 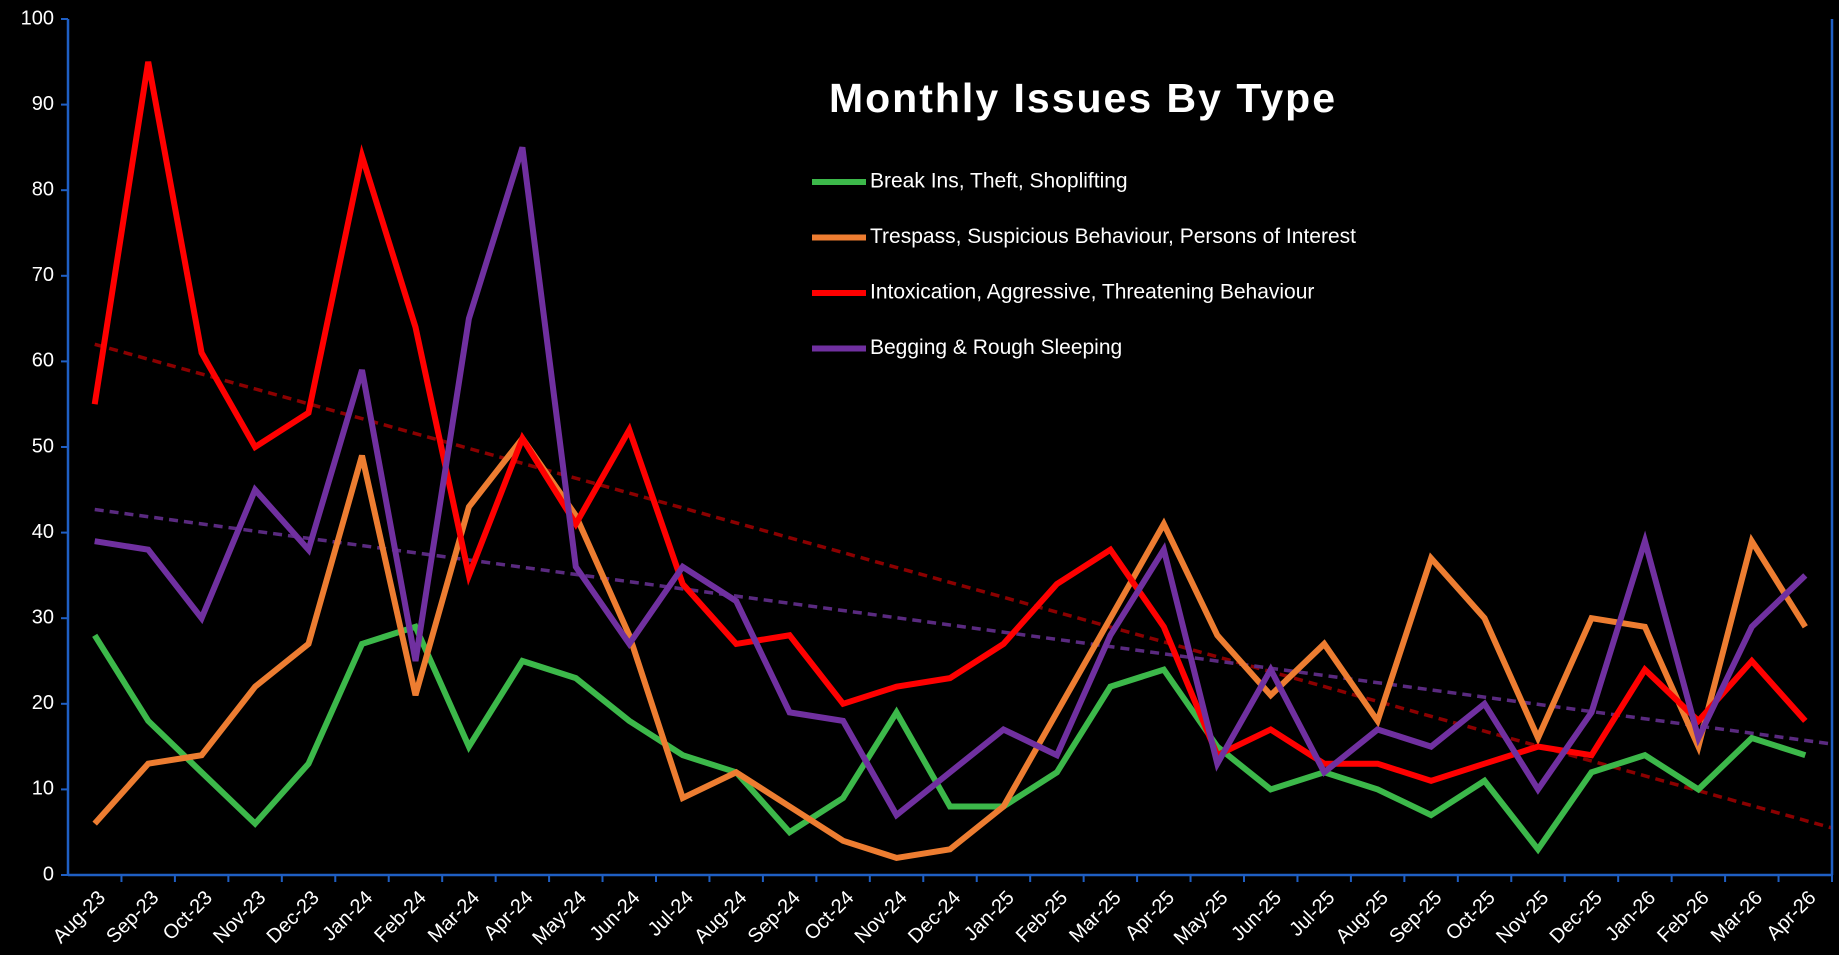 I want to click on x-tick-label: Sep-24, so click(x=774, y=917).